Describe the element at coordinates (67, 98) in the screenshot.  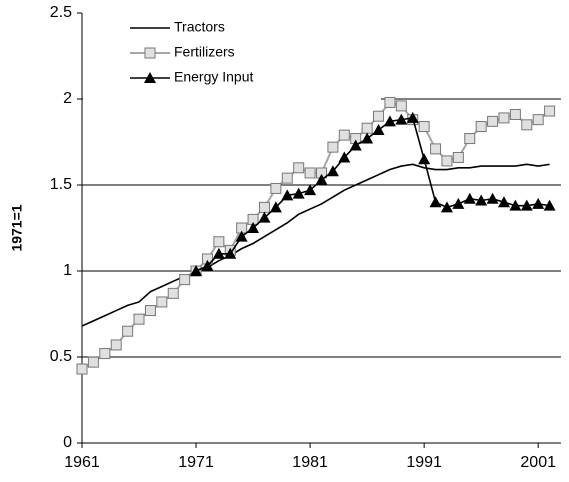
I see `y-tick-label: 2` at that location.